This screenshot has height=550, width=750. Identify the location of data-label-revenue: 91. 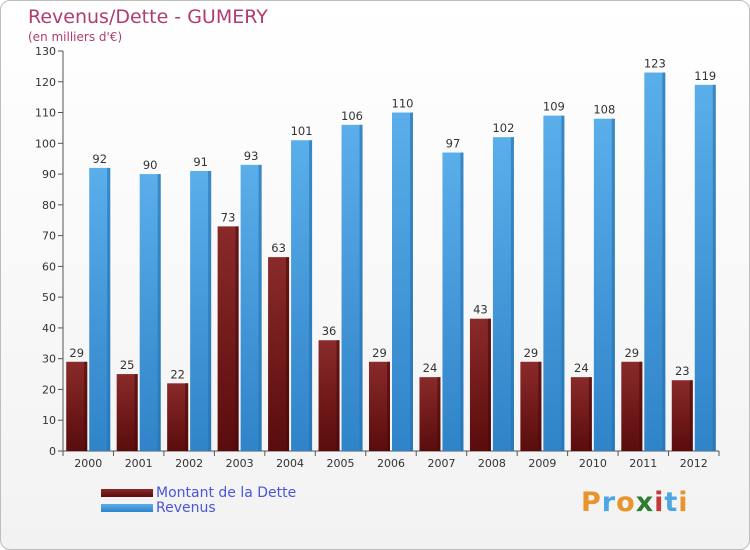
(200, 162).